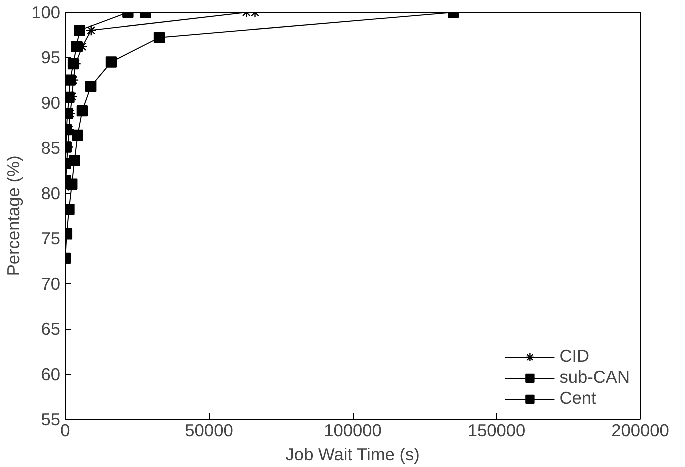 Image resolution: width=685 pixels, height=467 pixels. What do you see at coordinates (497, 430) in the screenshot?
I see `x-tick-label: 150000` at bounding box center [497, 430].